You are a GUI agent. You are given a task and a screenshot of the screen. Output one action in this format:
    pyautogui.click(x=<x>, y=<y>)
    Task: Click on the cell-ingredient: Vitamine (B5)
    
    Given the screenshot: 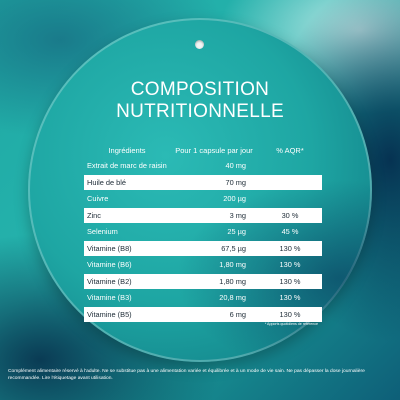 What is the action you would take?
    pyautogui.click(x=109, y=314)
    